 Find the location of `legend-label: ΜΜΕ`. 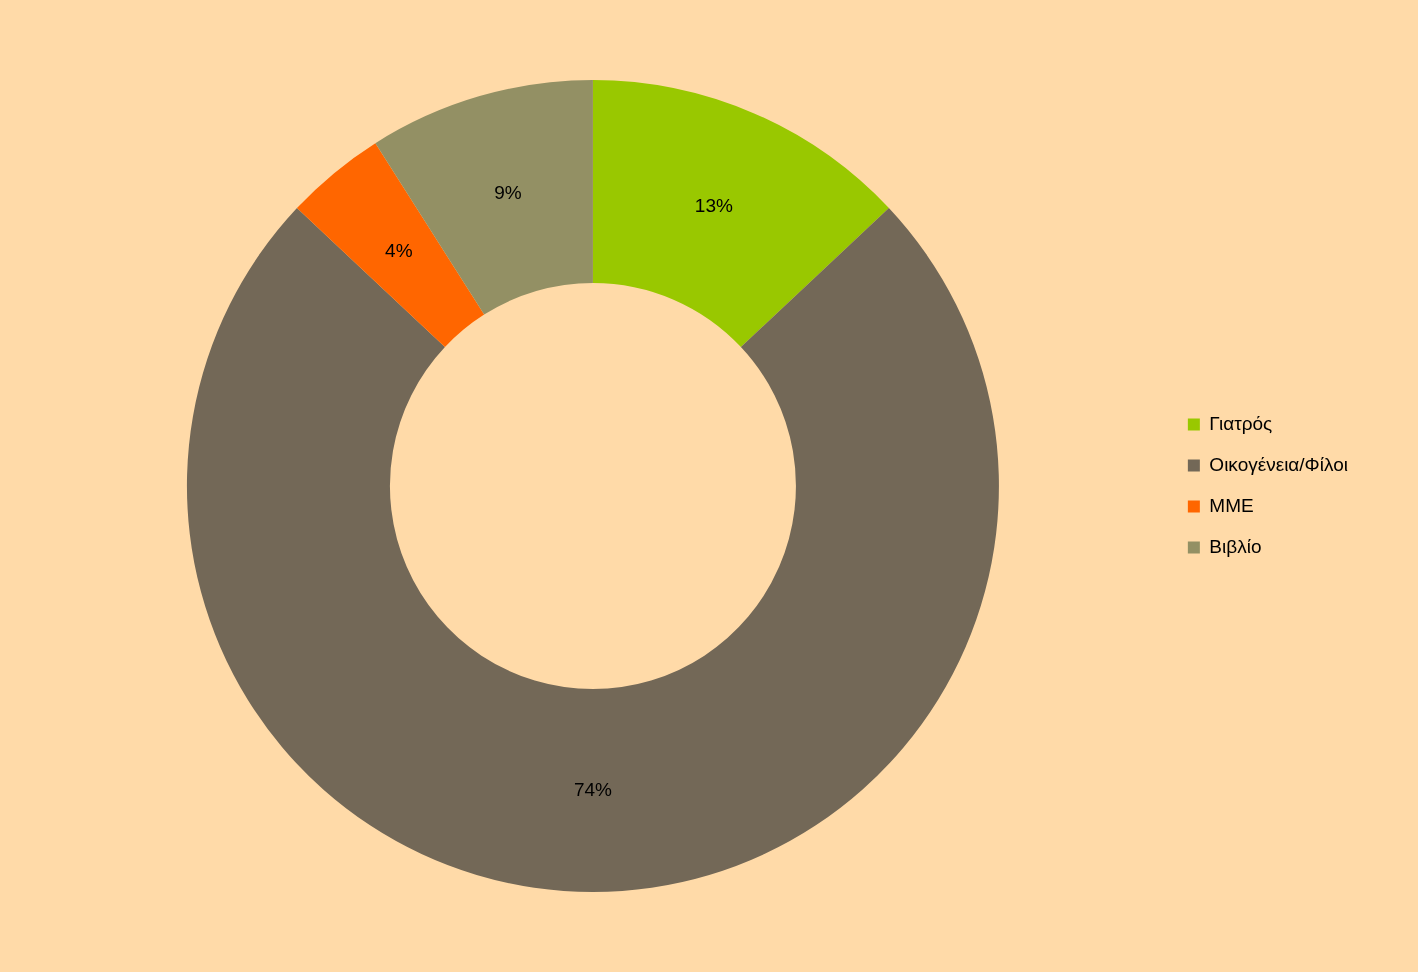

legend-label: ΜΜΕ is located at coordinates (1231, 505).